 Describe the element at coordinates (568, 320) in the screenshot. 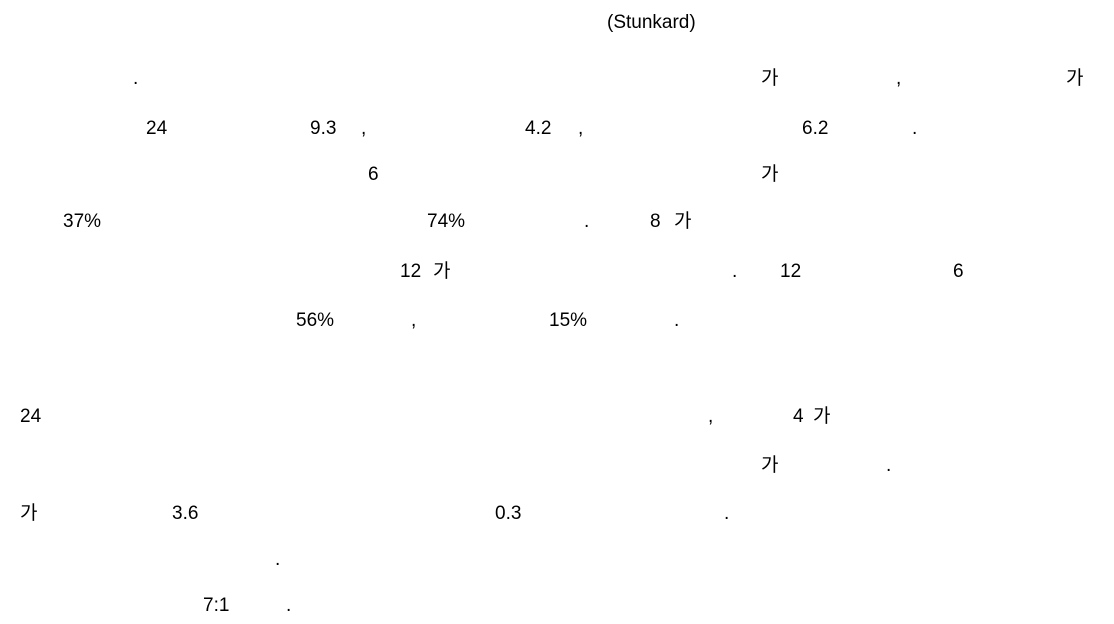

I see `text-fragment: 15%` at that location.